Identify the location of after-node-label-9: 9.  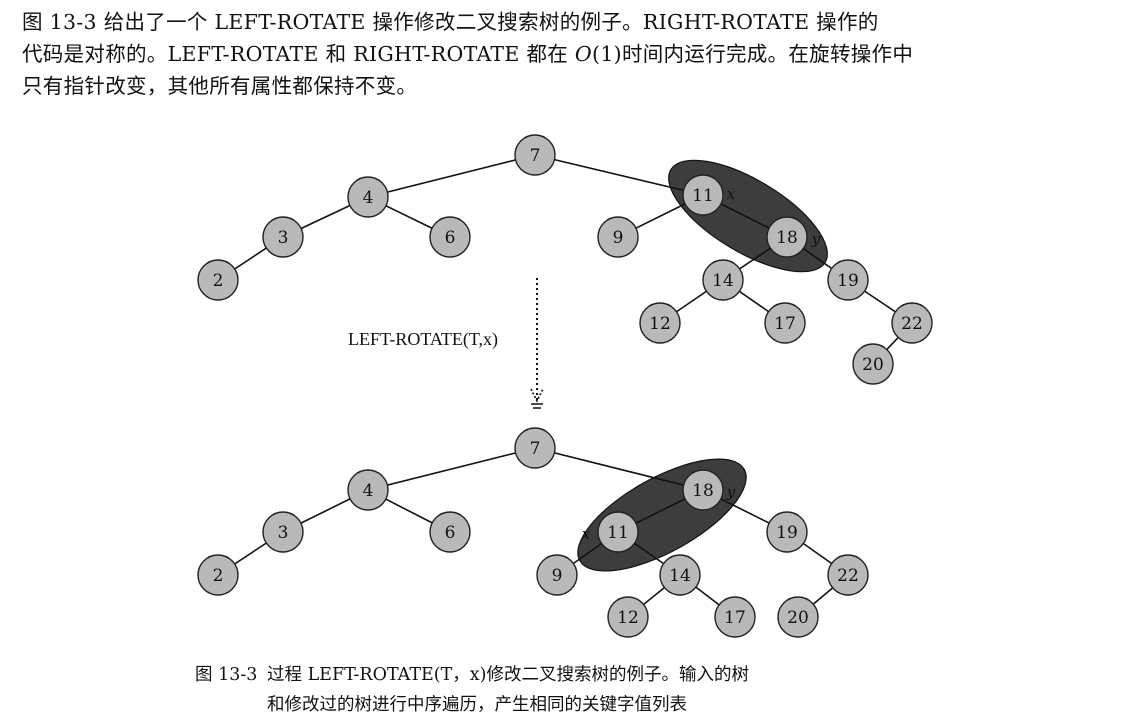
(557, 576).